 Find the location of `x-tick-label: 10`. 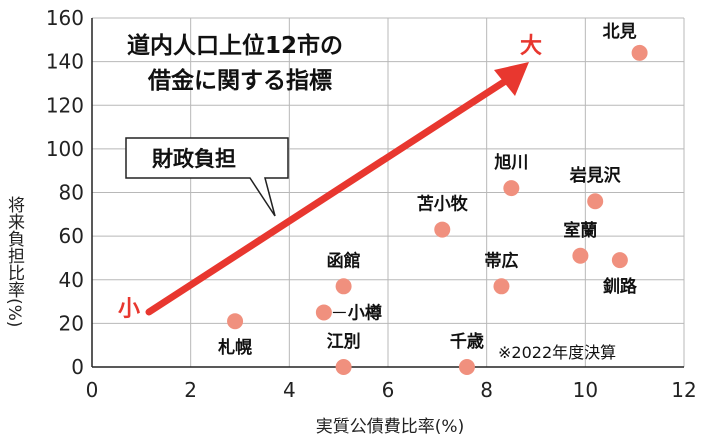

x-tick-label: 10 is located at coordinates (585, 390).